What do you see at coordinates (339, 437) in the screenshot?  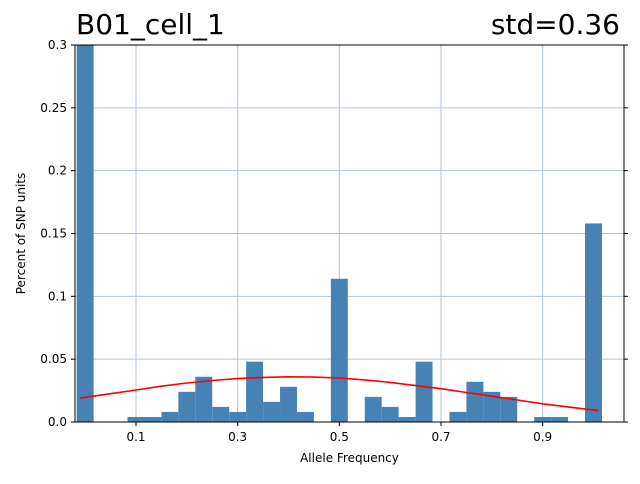 I see `x-tick-label: 0.5` at bounding box center [339, 437].